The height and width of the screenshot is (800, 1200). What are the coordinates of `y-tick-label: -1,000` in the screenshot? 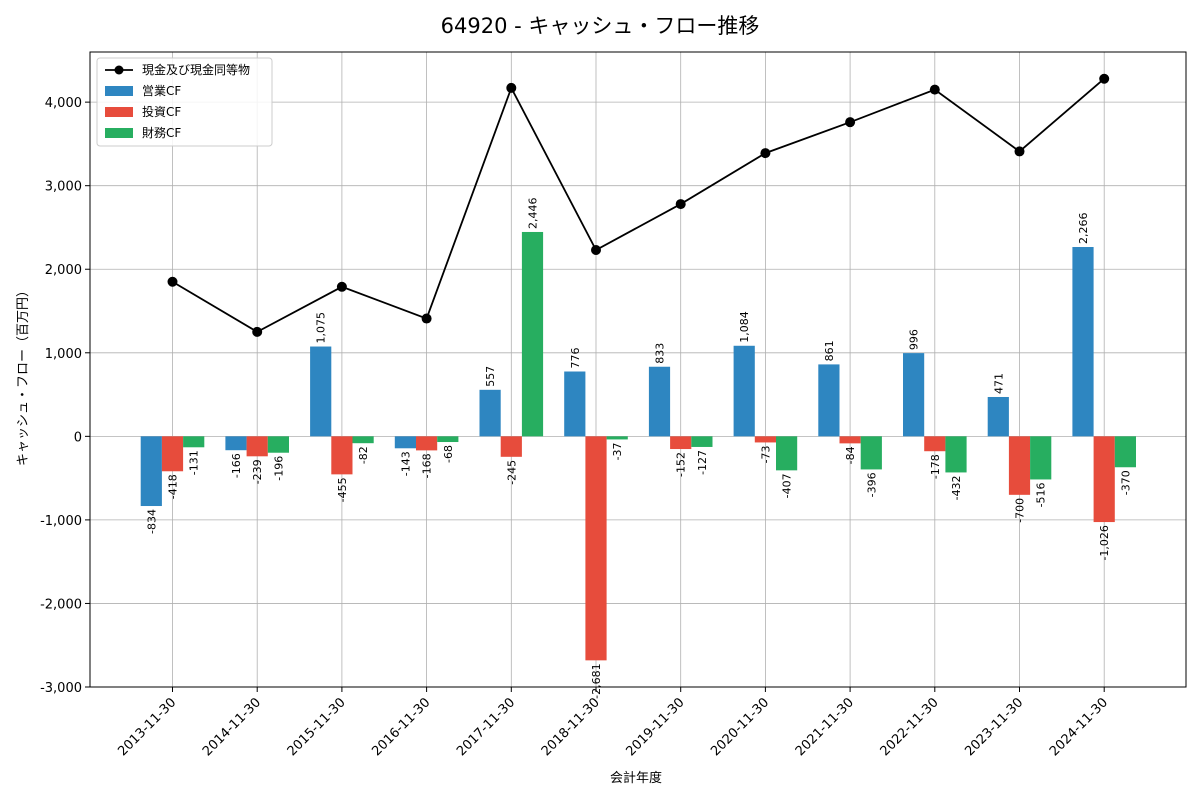 It's located at (61, 521).